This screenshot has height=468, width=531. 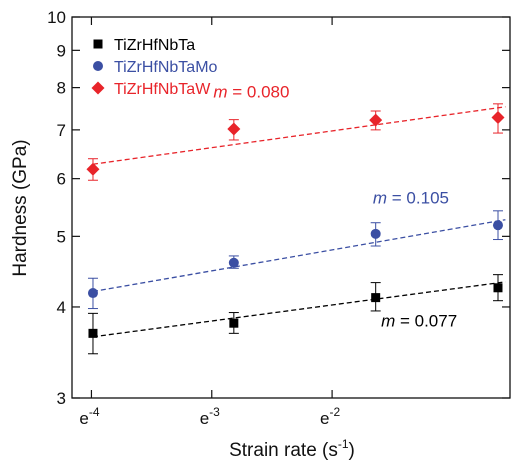 What do you see at coordinates (61, 88) in the screenshot?
I see `y-tick-label: 8` at bounding box center [61, 88].